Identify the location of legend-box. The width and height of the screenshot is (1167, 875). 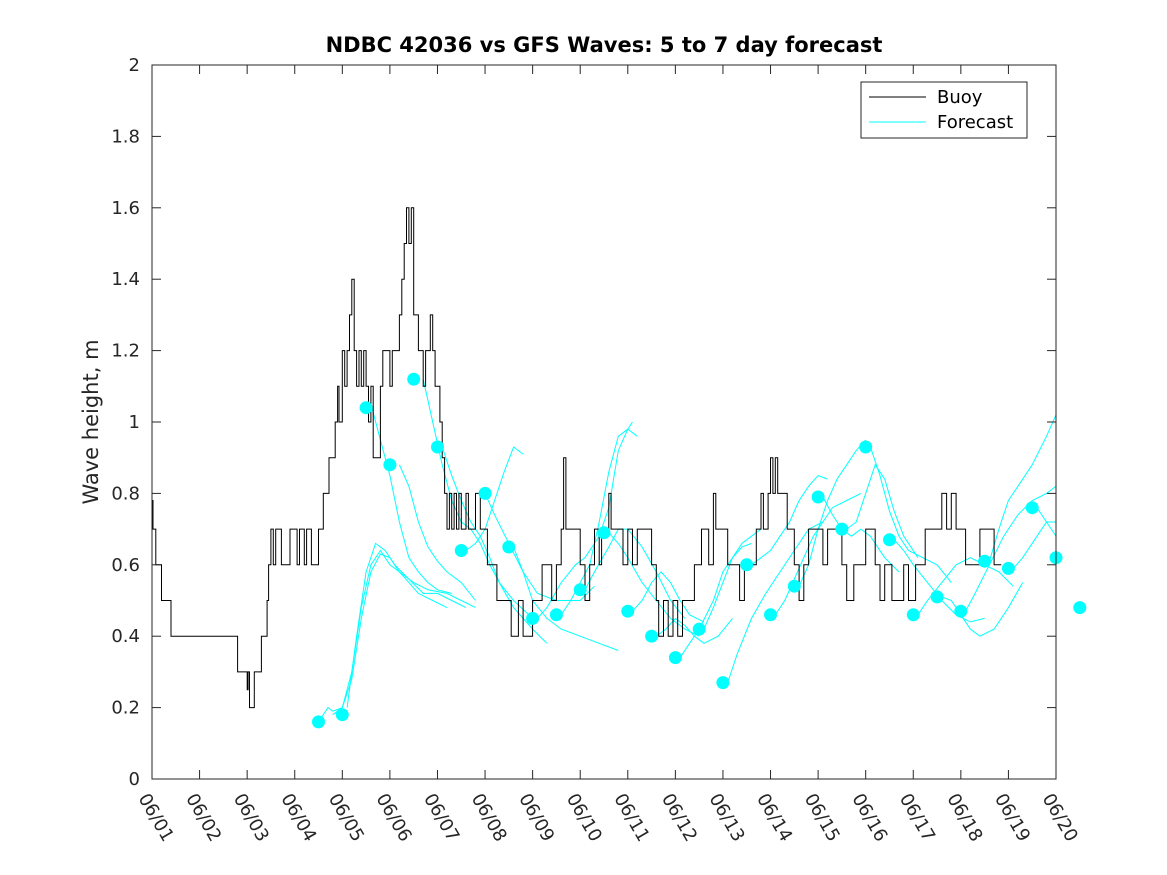
(944, 110).